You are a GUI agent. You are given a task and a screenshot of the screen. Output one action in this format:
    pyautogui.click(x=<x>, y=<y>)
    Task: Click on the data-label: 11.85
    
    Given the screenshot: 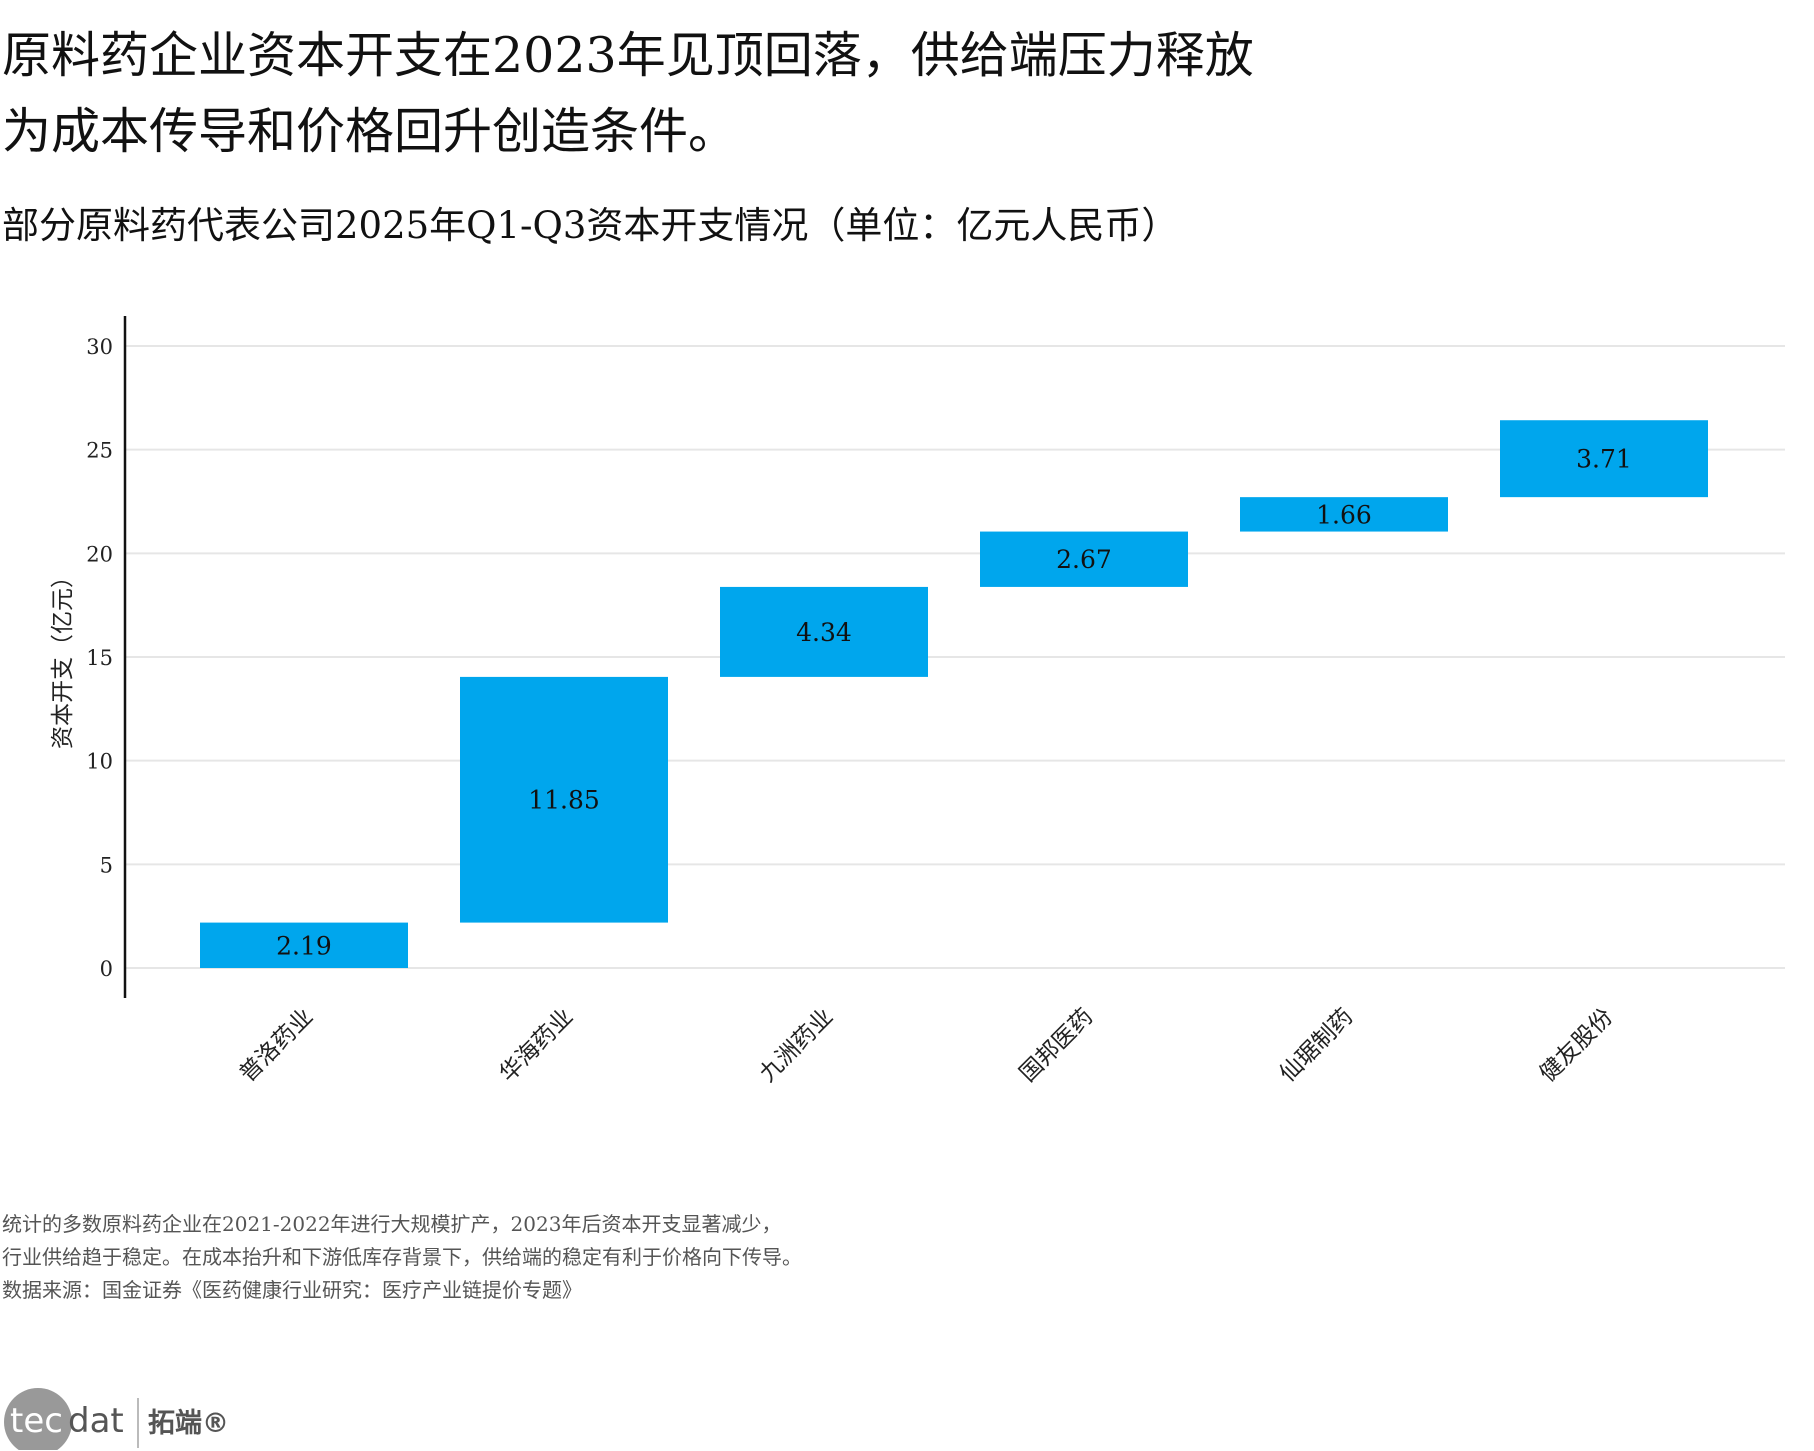 What is the action you would take?
    pyautogui.click(x=564, y=800)
    